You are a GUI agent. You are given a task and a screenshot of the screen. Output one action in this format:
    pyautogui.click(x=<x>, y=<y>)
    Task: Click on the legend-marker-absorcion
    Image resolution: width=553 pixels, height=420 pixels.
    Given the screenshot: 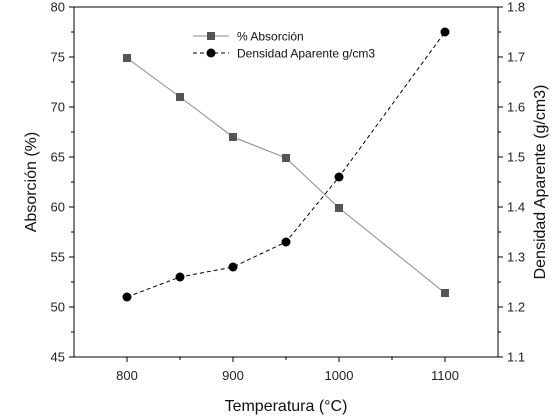 What is the action you would take?
    pyautogui.click(x=211, y=36)
    